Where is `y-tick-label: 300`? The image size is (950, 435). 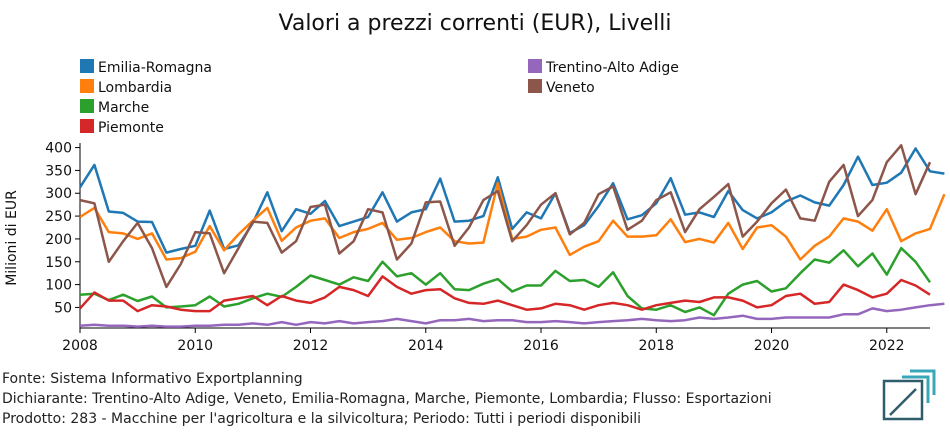 y-tick-label: 300 is located at coordinates (58, 194).